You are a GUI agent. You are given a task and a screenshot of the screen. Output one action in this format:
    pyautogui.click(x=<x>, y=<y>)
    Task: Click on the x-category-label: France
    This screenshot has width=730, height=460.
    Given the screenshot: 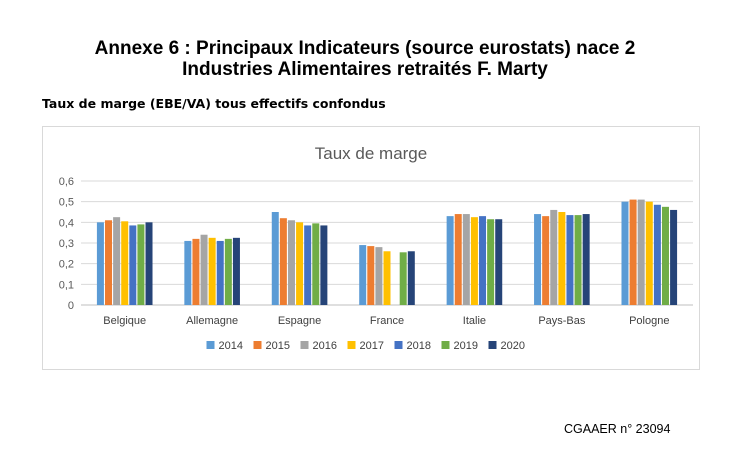 What is the action you would take?
    pyautogui.click(x=387, y=321)
    